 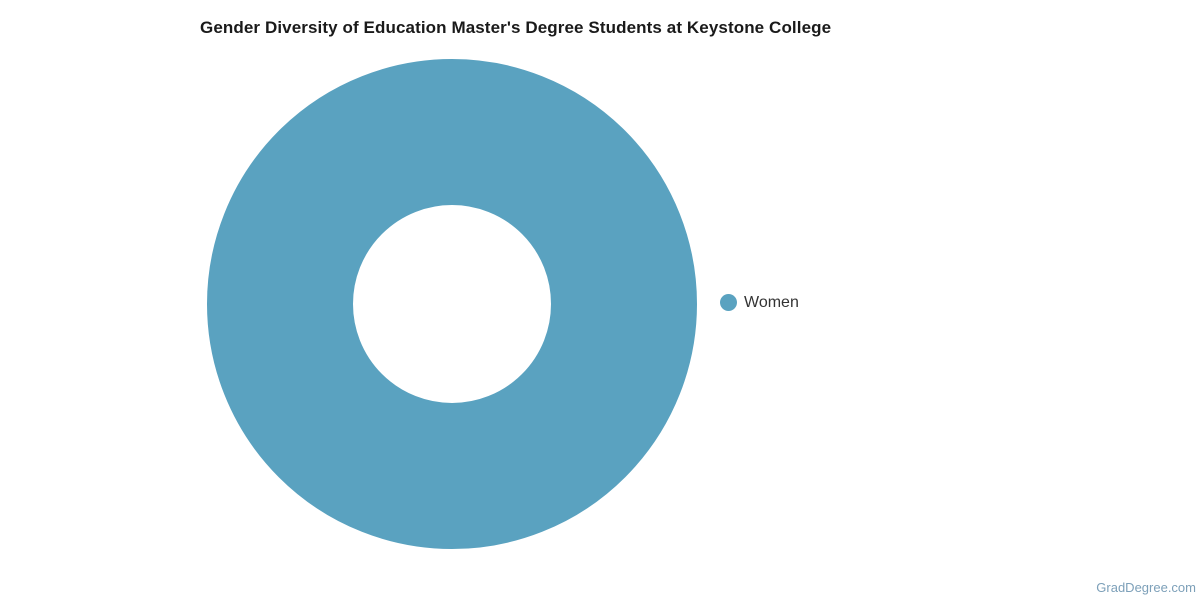 What do you see at coordinates (1146, 587) in the screenshot?
I see `watermark-link: GradDegree.com` at bounding box center [1146, 587].